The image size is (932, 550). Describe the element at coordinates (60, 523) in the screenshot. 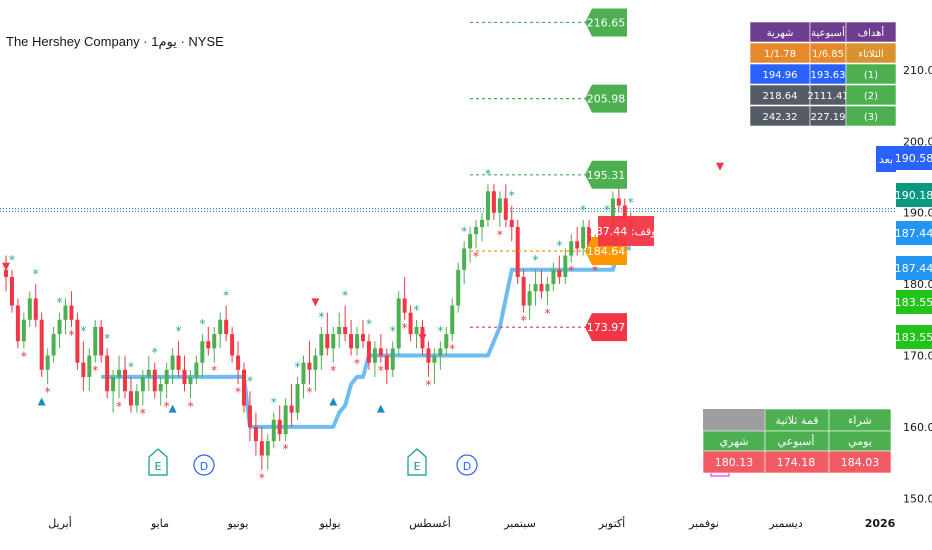

I see `x-tick-label: أبريل` at that location.